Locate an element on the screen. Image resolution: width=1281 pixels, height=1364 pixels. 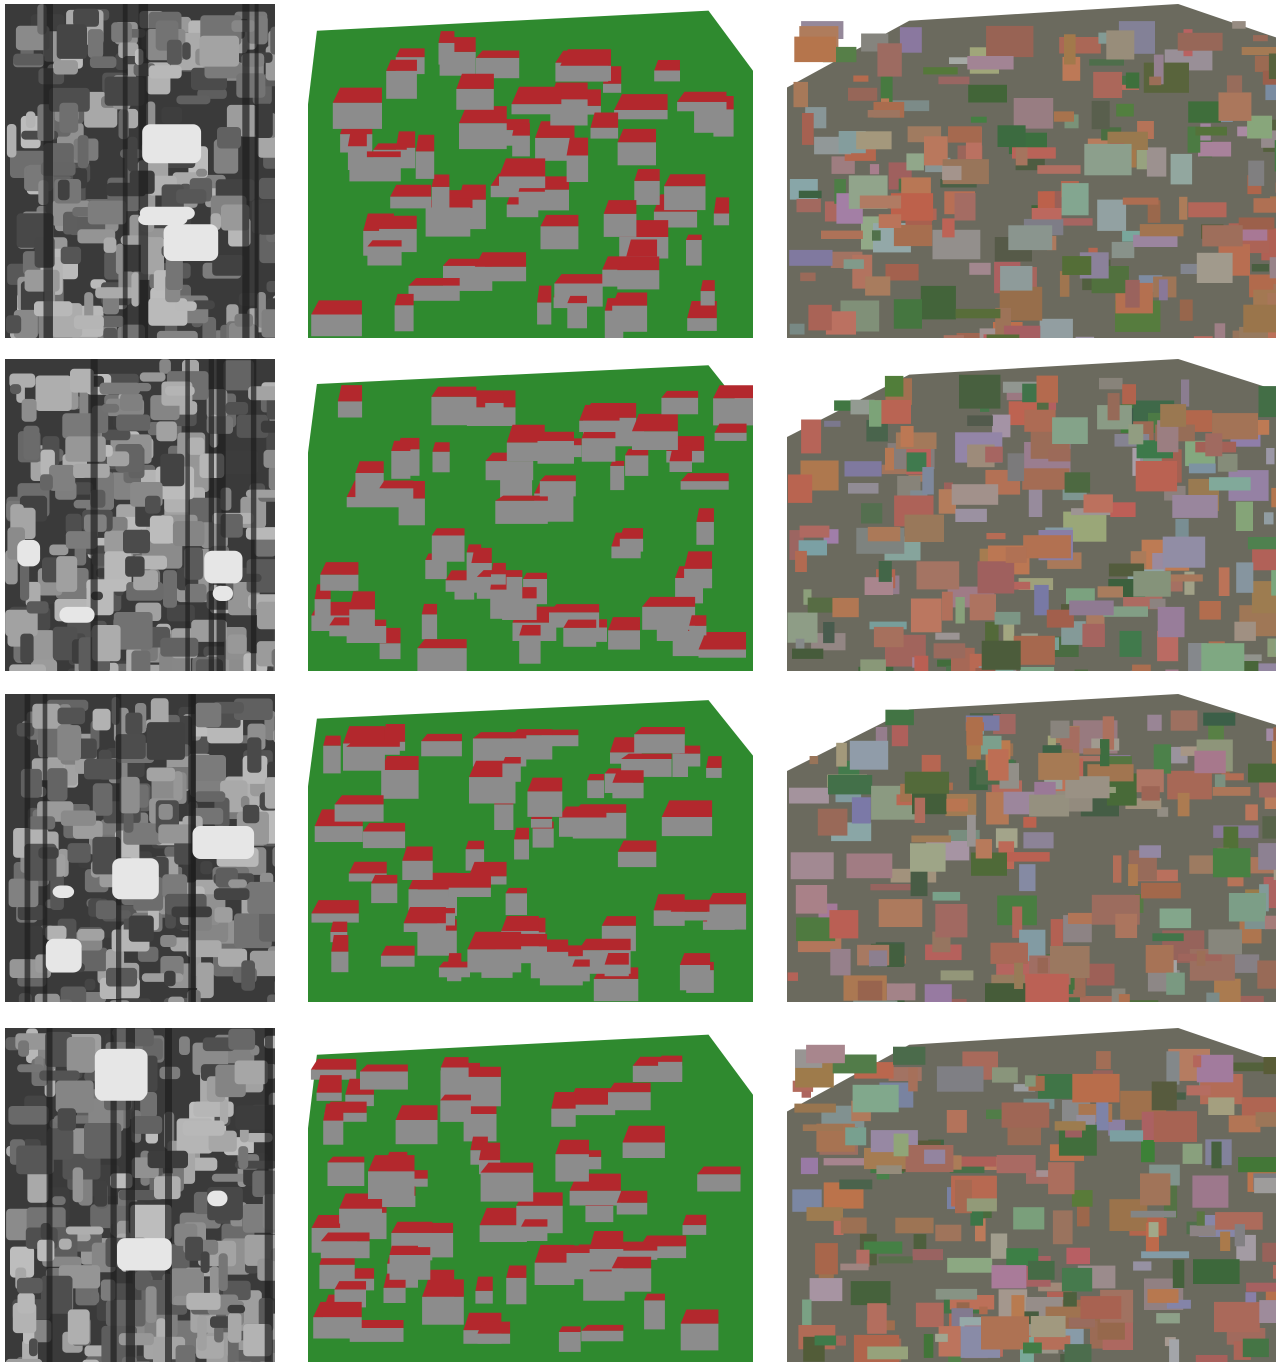
3d-model-panel-row-1 is located at coordinates (530, 171).